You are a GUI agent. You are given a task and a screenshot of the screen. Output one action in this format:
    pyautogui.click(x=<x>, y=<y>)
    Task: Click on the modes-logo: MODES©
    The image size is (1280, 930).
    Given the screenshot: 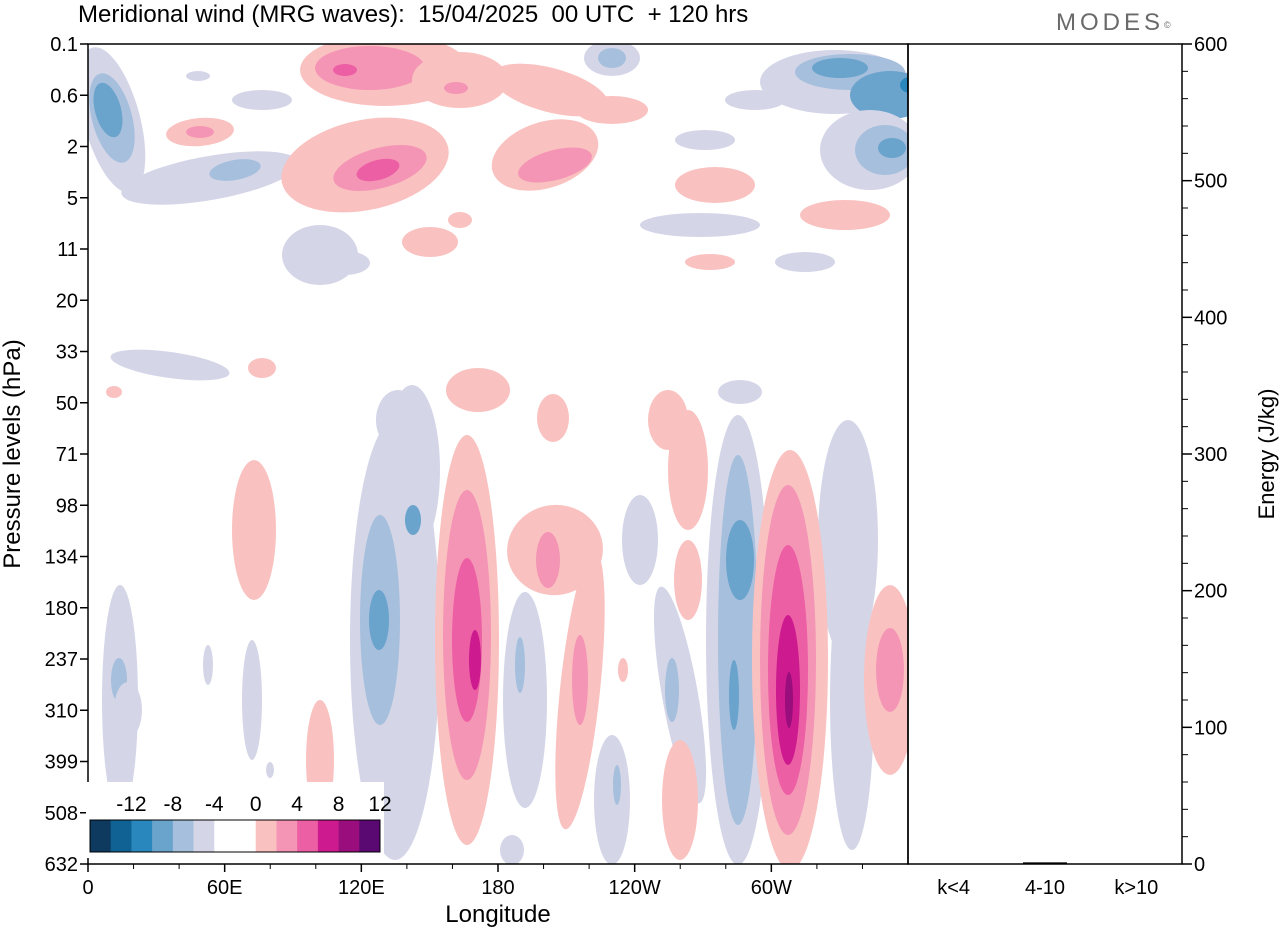 What is the action you would take?
    pyautogui.click(x=1113, y=22)
    